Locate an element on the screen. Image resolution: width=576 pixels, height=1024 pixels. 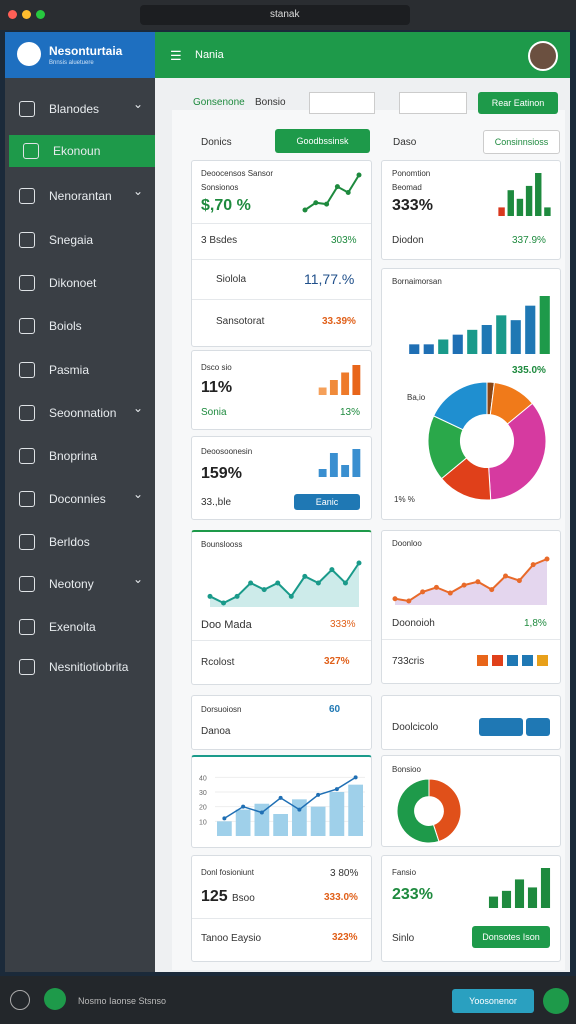
nav-item: Dikonoet is located at coordinates (80, 283).